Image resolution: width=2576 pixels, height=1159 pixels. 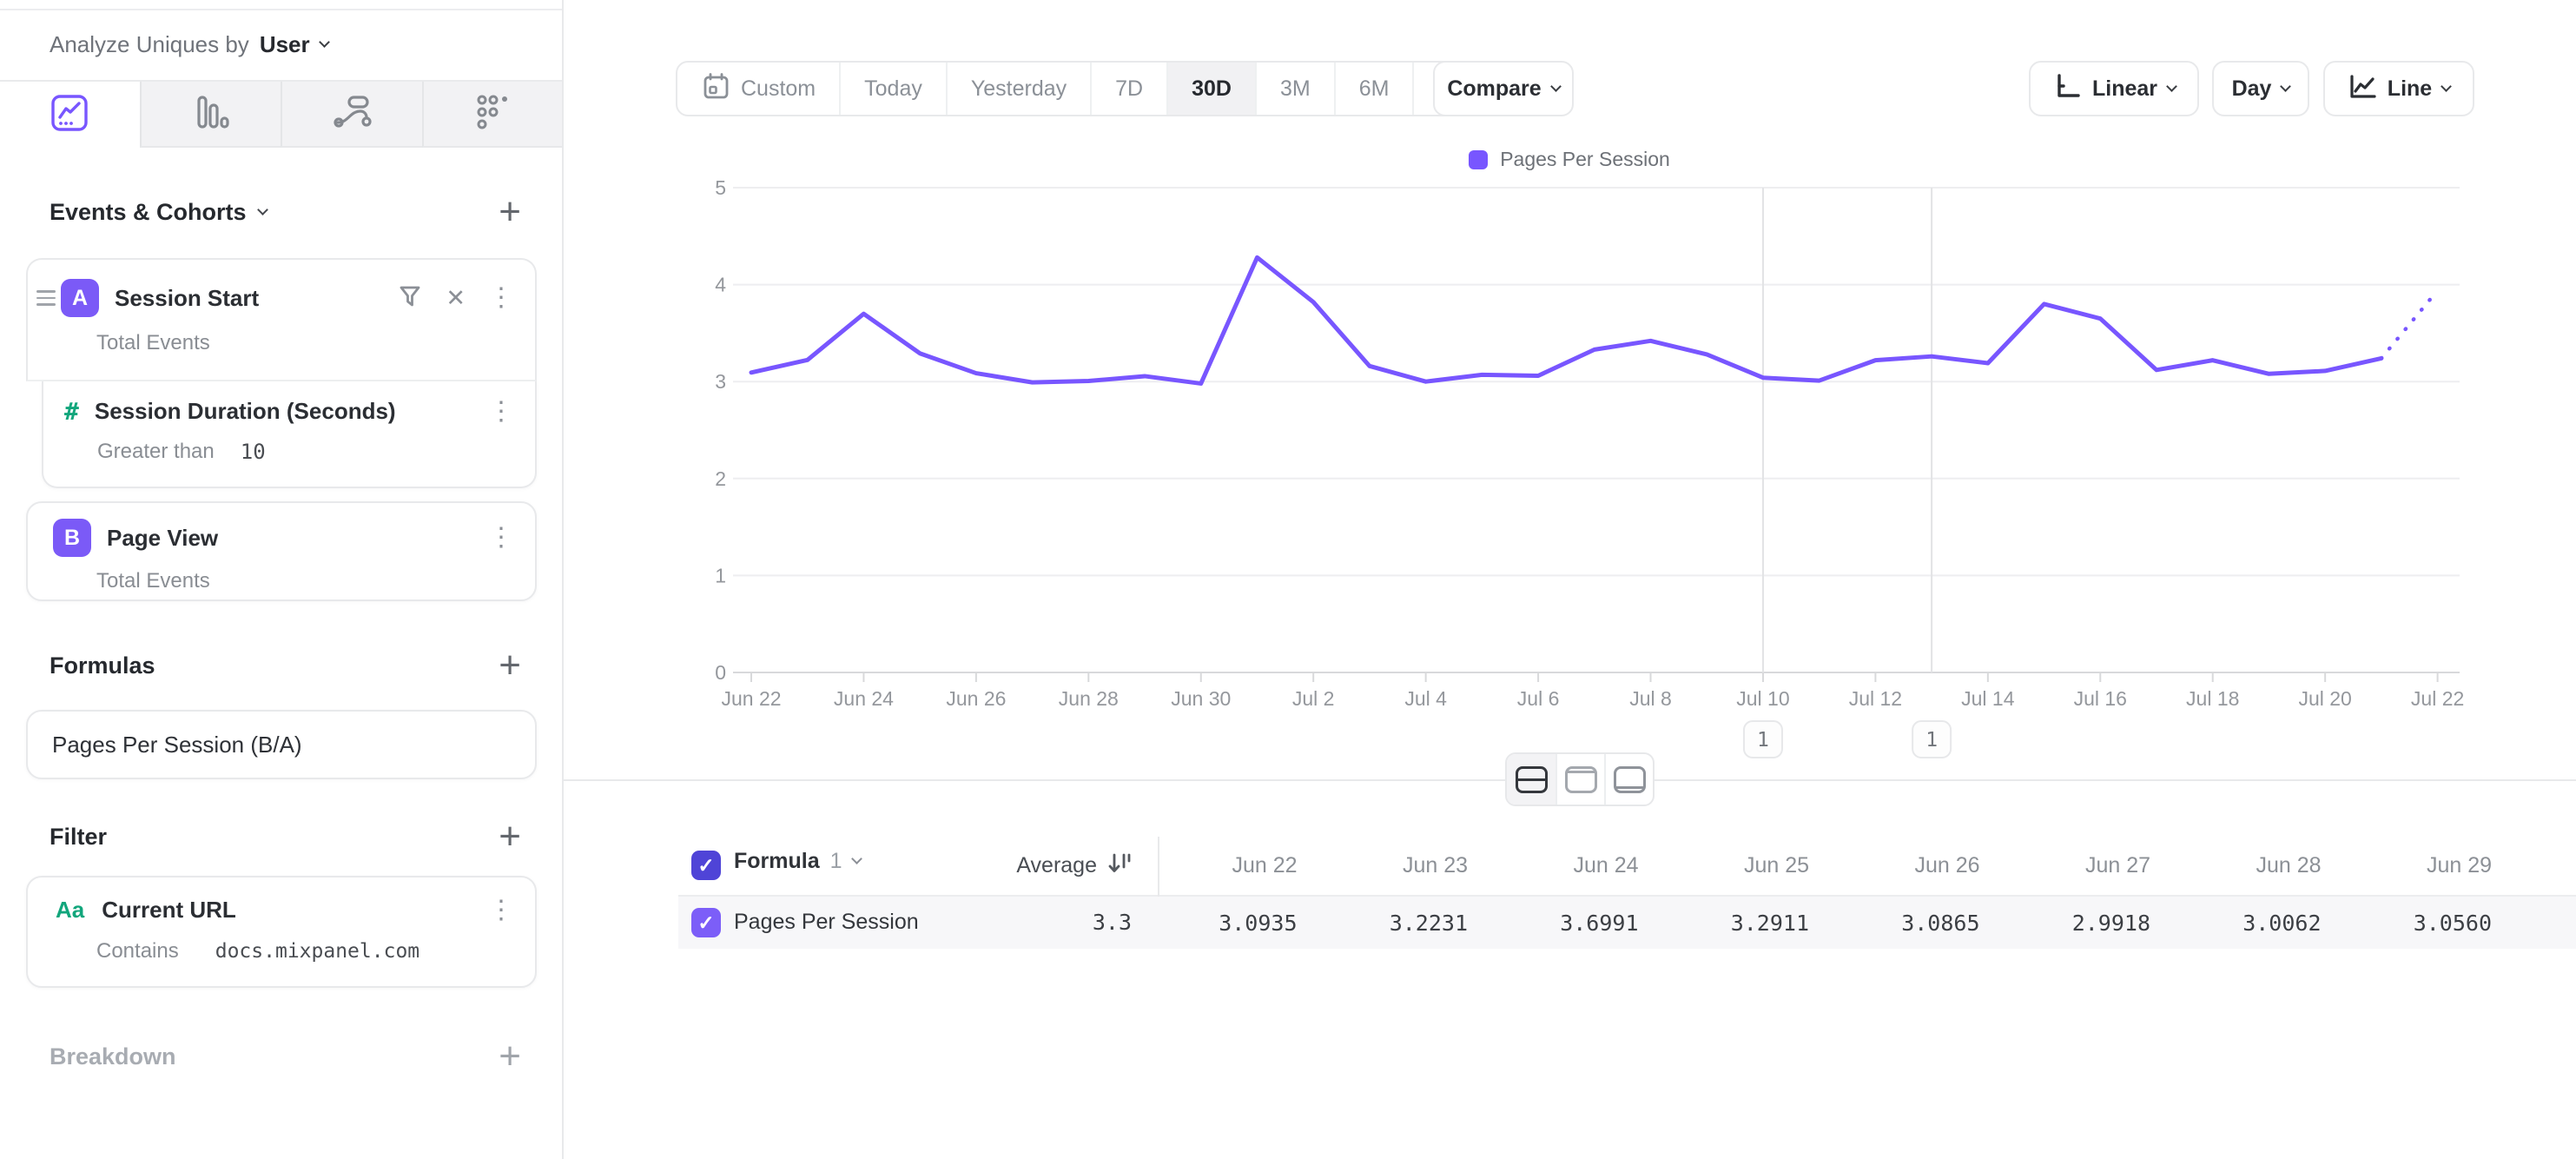 What do you see at coordinates (720, 285) in the screenshot?
I see `y-axis-tick-label: 4` at bounding box center [720, 285].